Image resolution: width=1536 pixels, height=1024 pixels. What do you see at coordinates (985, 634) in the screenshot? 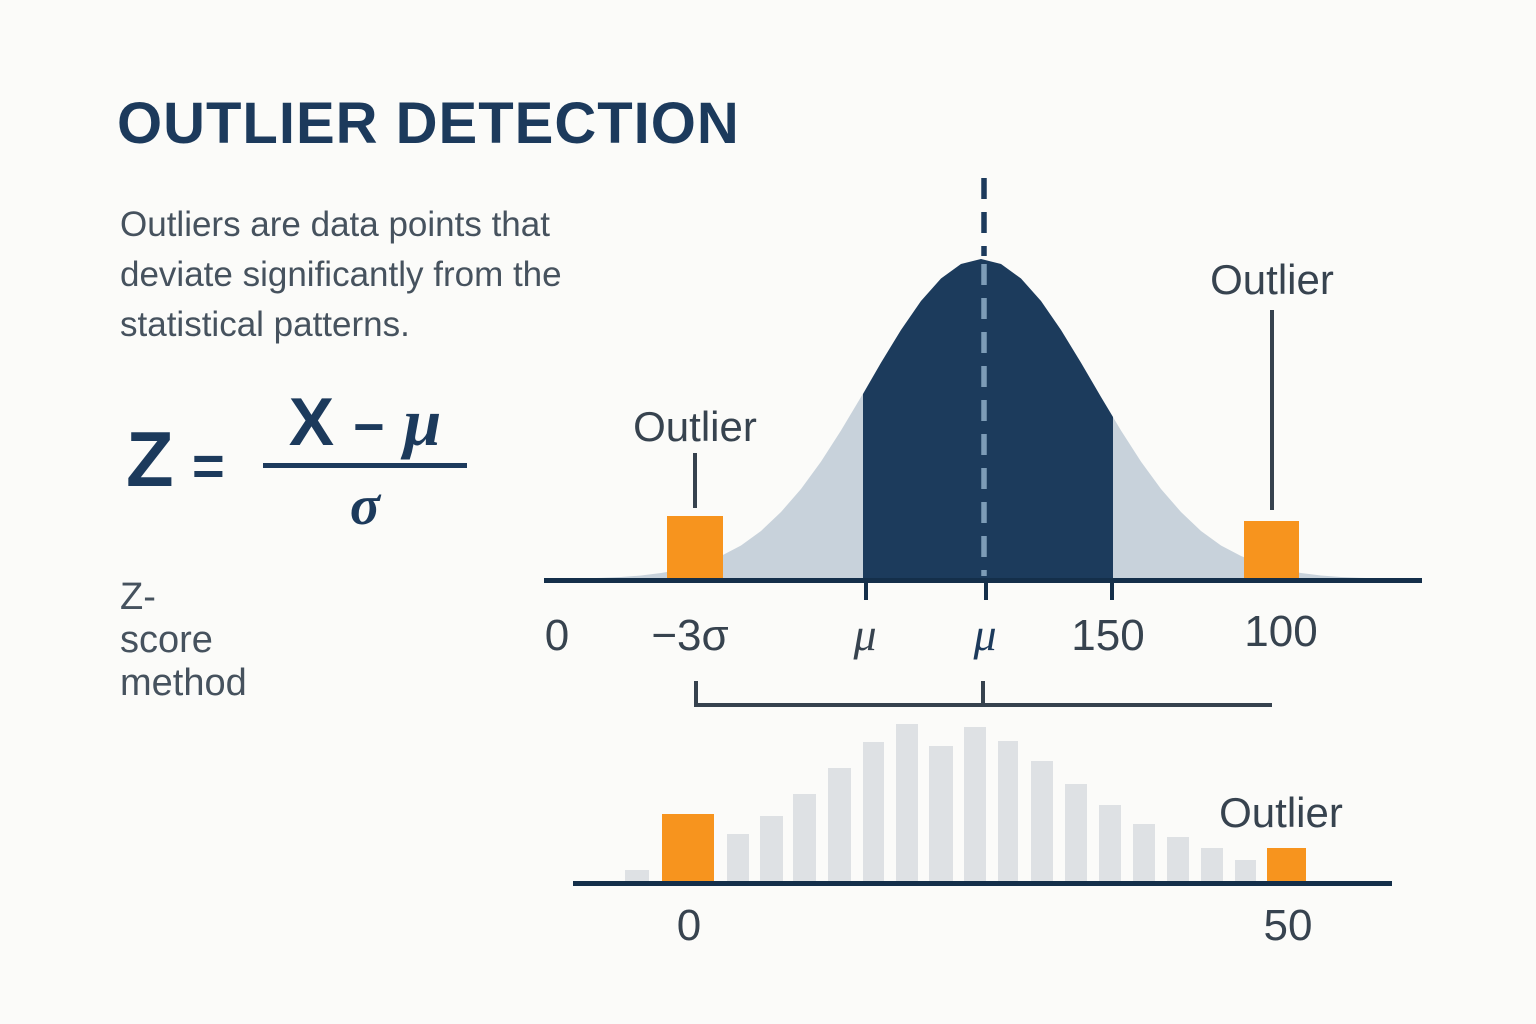
I see `bell-tick-label-mu-center: μ` at bounding box center [985, 634].